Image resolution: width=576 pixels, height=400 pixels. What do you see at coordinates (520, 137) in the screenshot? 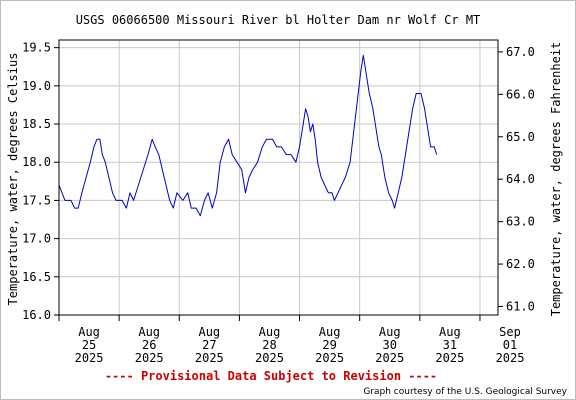
I see `y-tick-label-right: 65.0` at bounding box center [520, 137].